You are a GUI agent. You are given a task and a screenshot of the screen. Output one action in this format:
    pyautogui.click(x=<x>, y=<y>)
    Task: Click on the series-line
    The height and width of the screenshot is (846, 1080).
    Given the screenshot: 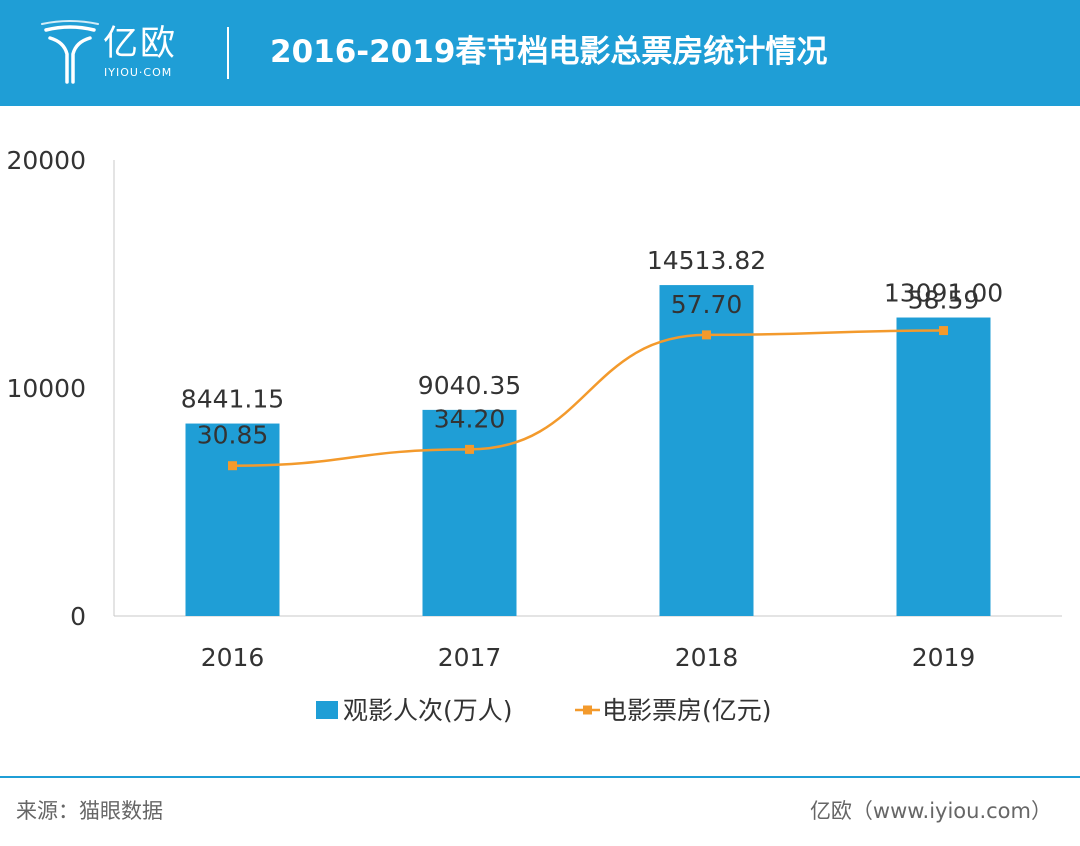 What is the action you would take?
    pyautogui.click(x=588, y=398)
    